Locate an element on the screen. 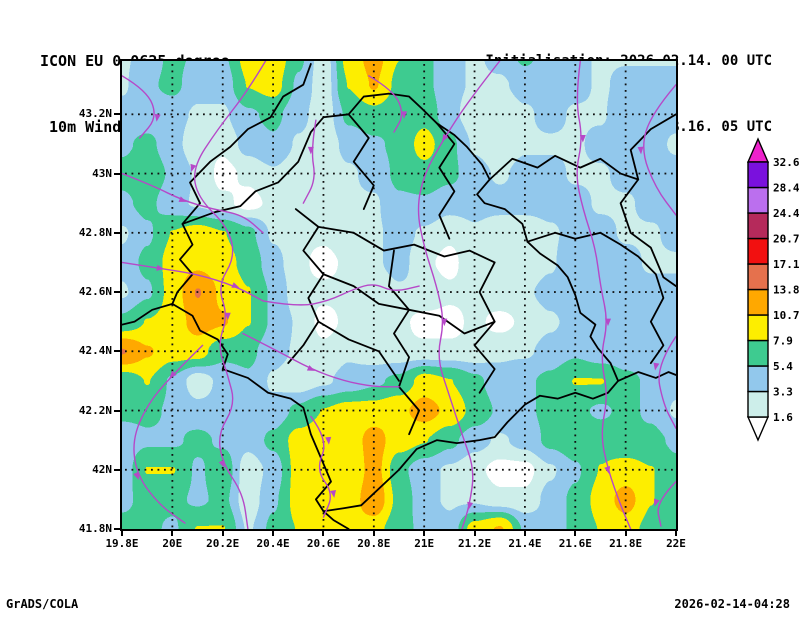 Image resolution: width=800 pixels, height=618 pixels. y-tick-label: 42.4N is located at coordinates (95, 351).